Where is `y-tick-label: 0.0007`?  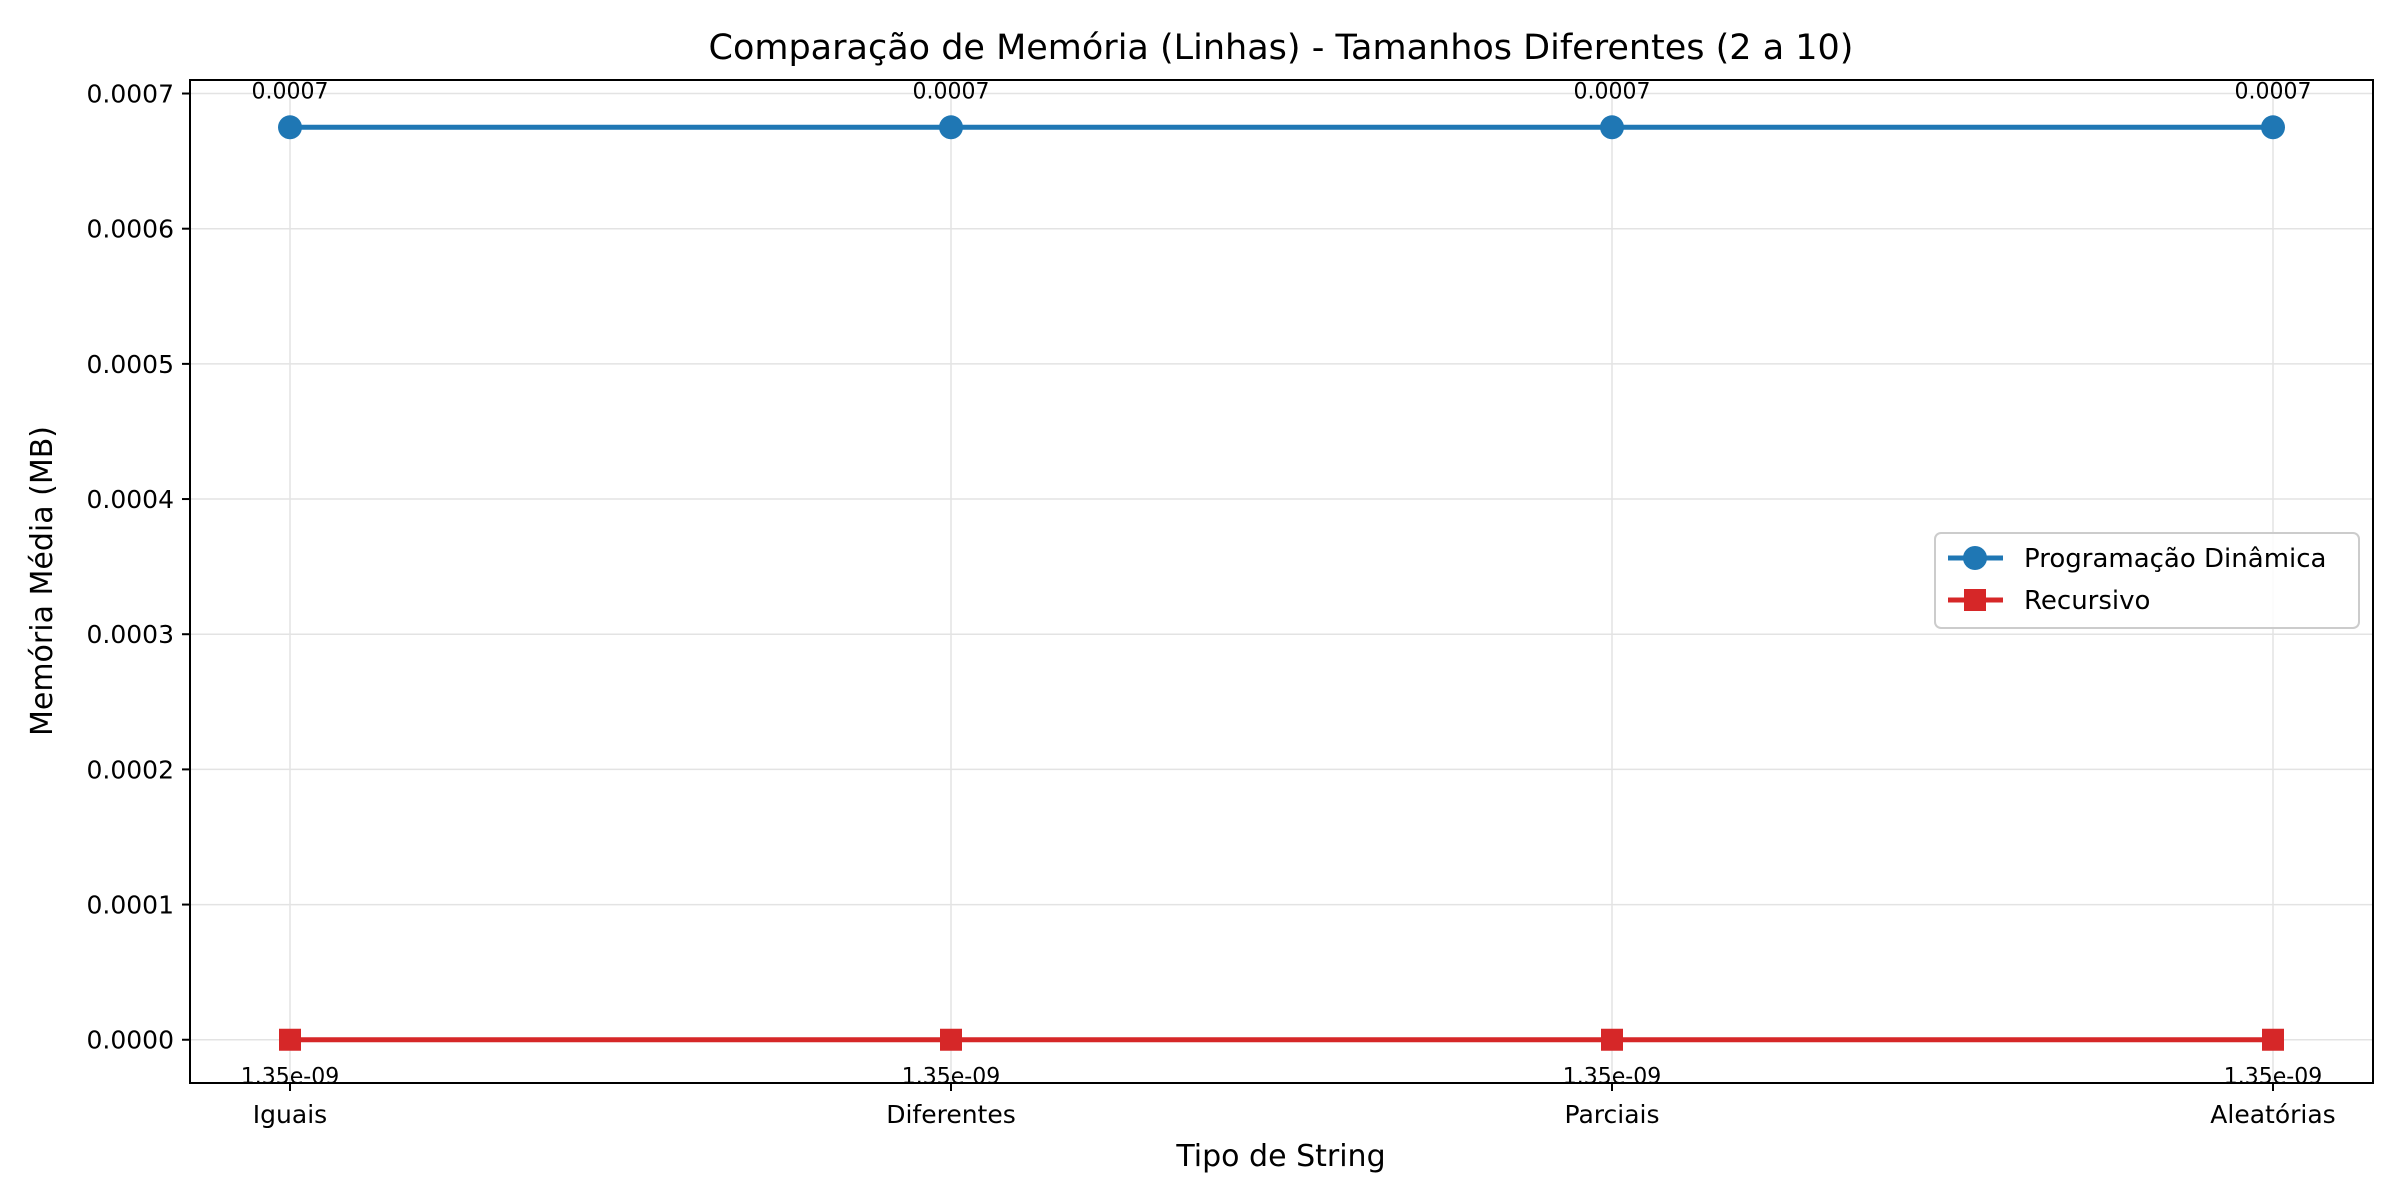
y-tick-label: 0.0007 is located at coordinates (130, 94).